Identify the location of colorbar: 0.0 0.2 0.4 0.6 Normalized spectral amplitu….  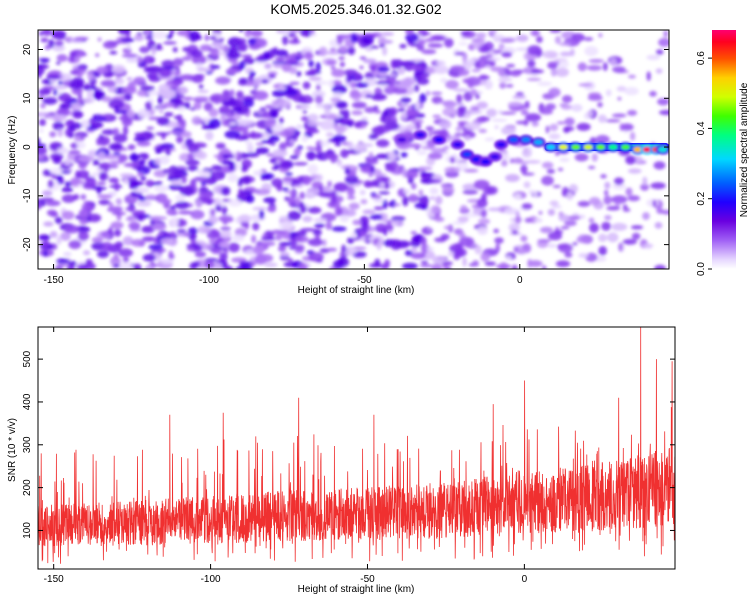
(723, 153).